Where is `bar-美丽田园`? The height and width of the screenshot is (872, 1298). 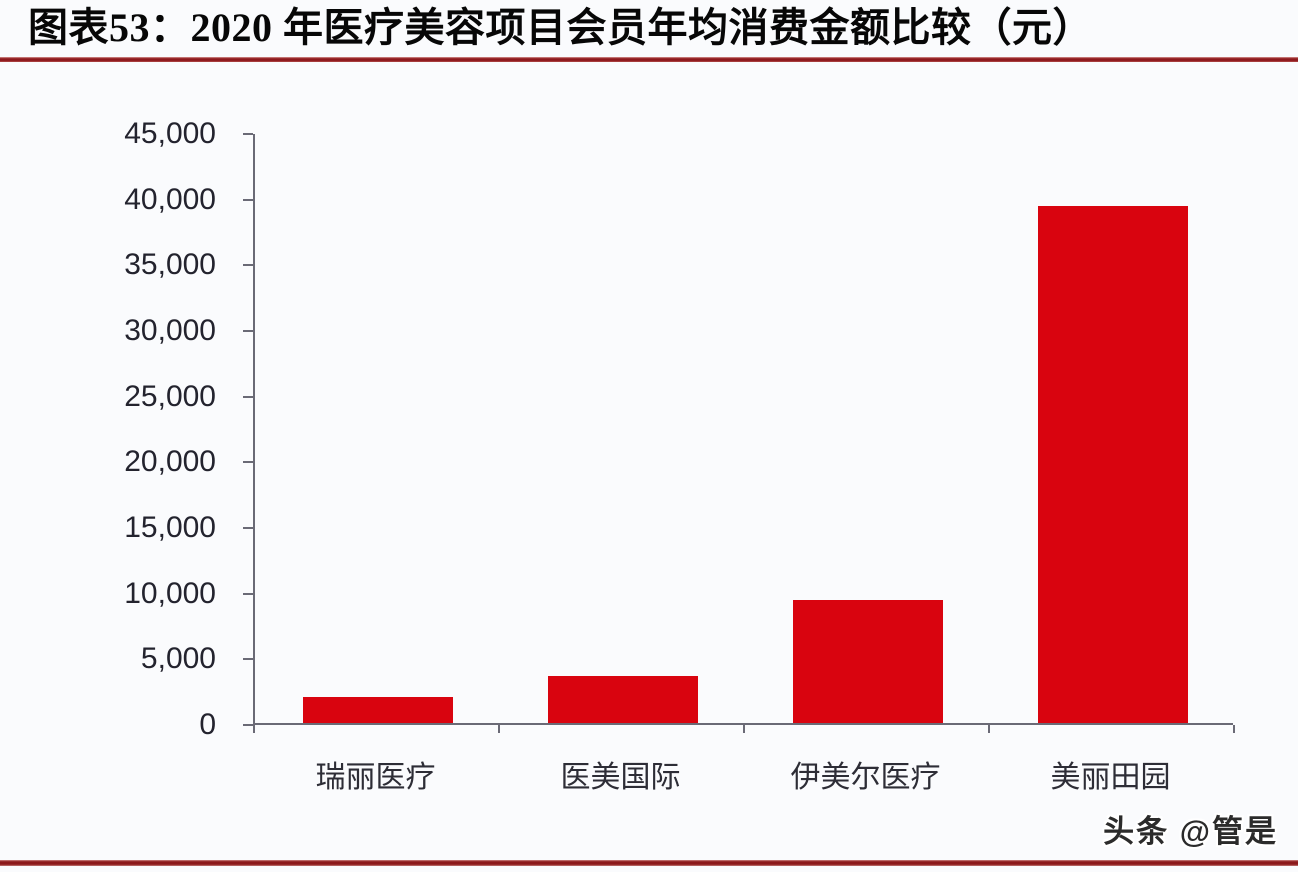 bar-美丽田园 is located at coordinates (1112, 464).